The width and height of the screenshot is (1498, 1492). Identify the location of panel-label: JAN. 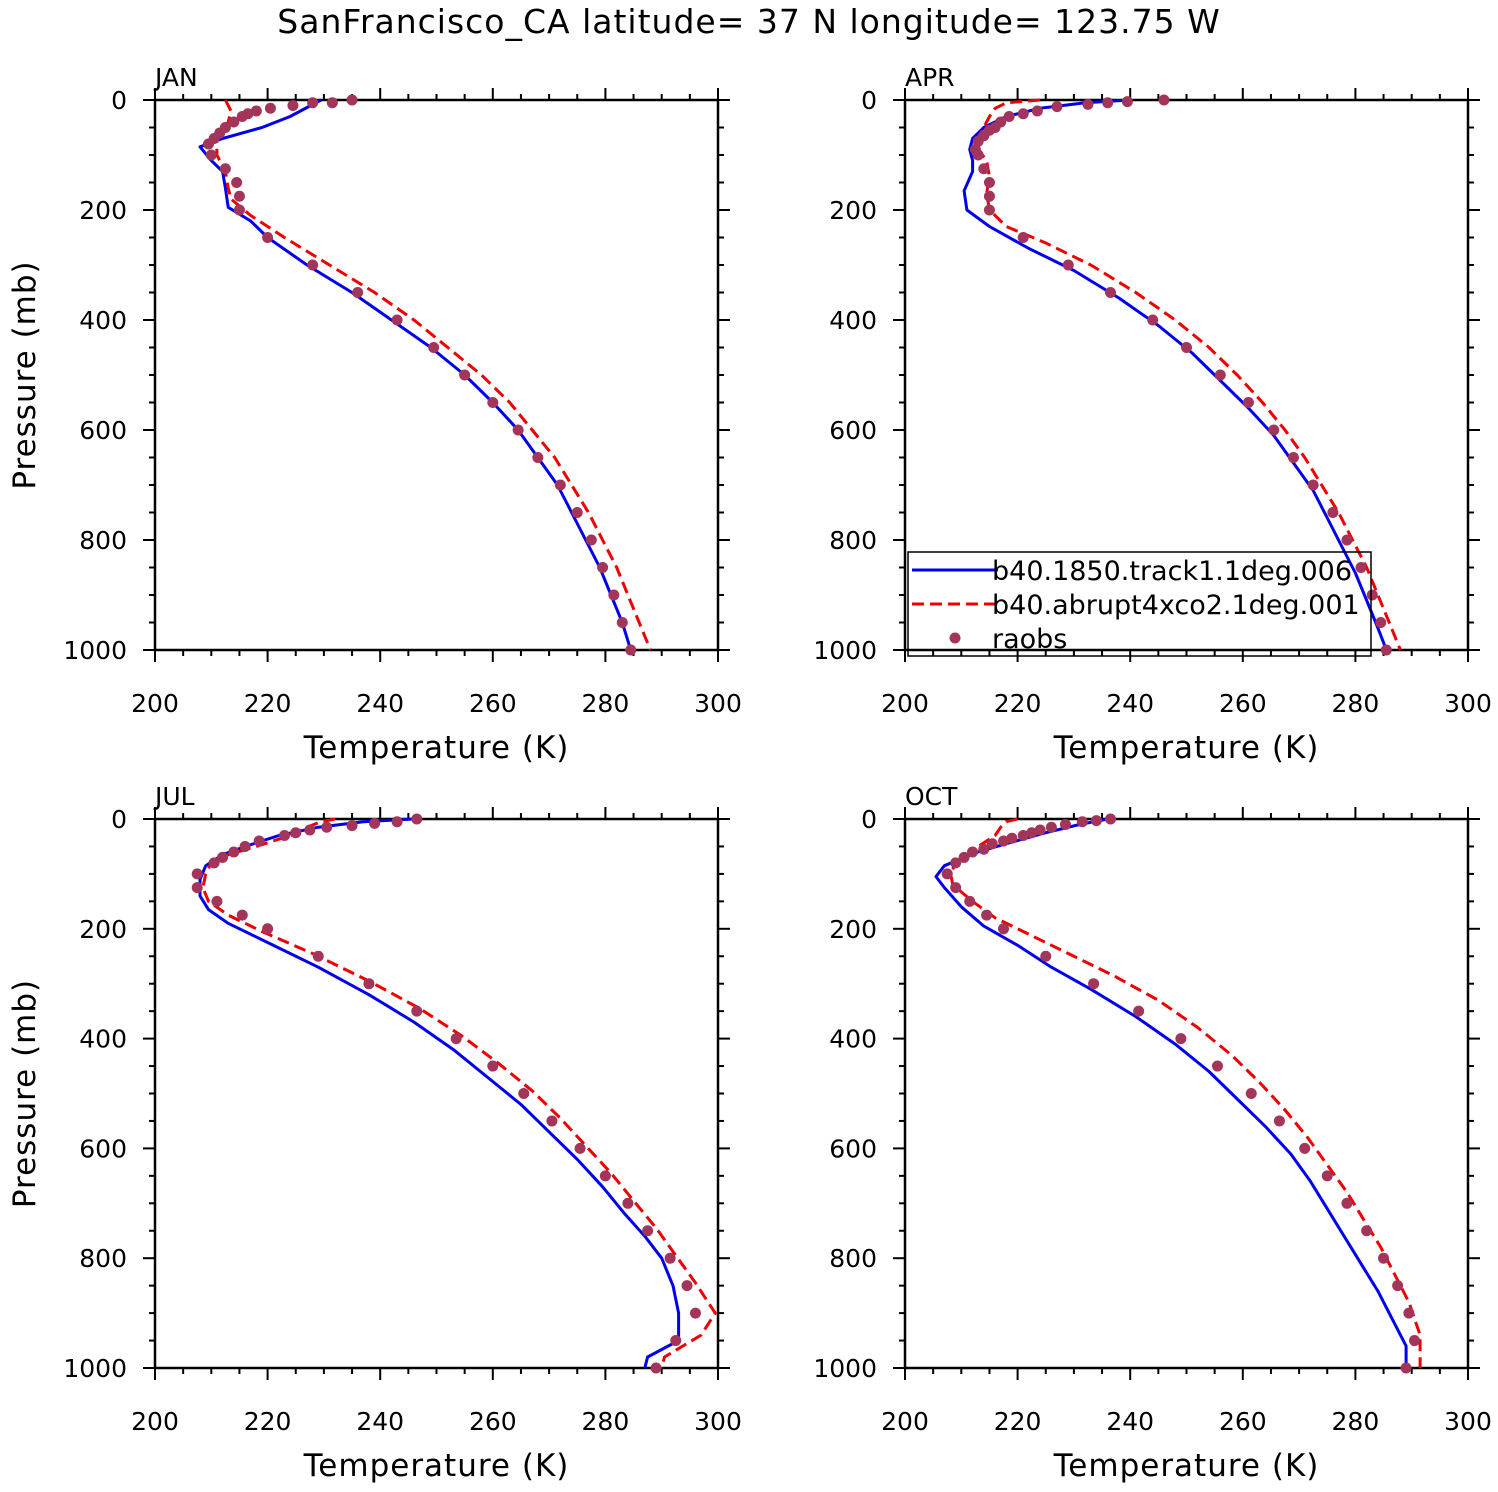
(175, 77).